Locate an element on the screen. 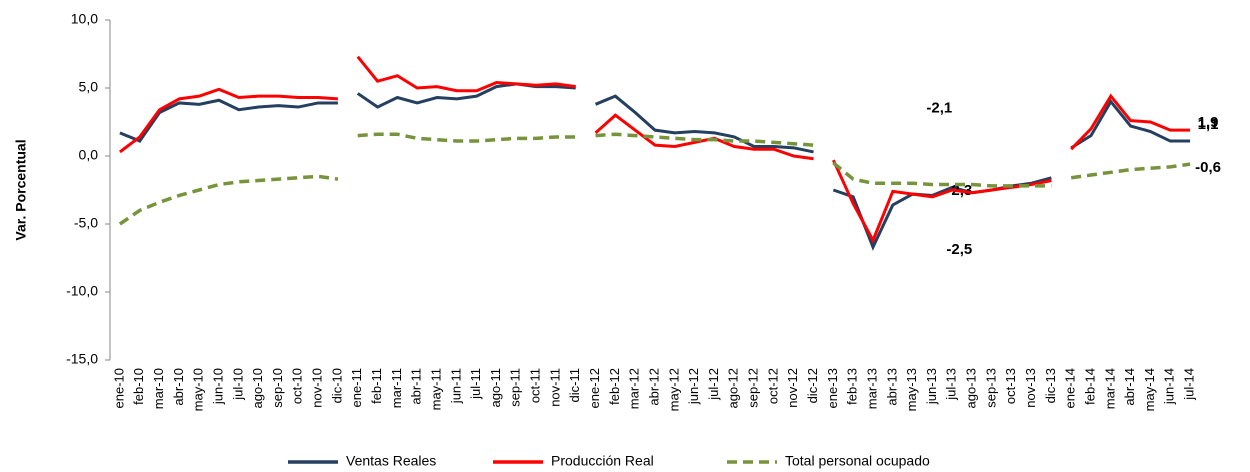  x-tick-label: ene-14 is located at coordinates (1070, 388).